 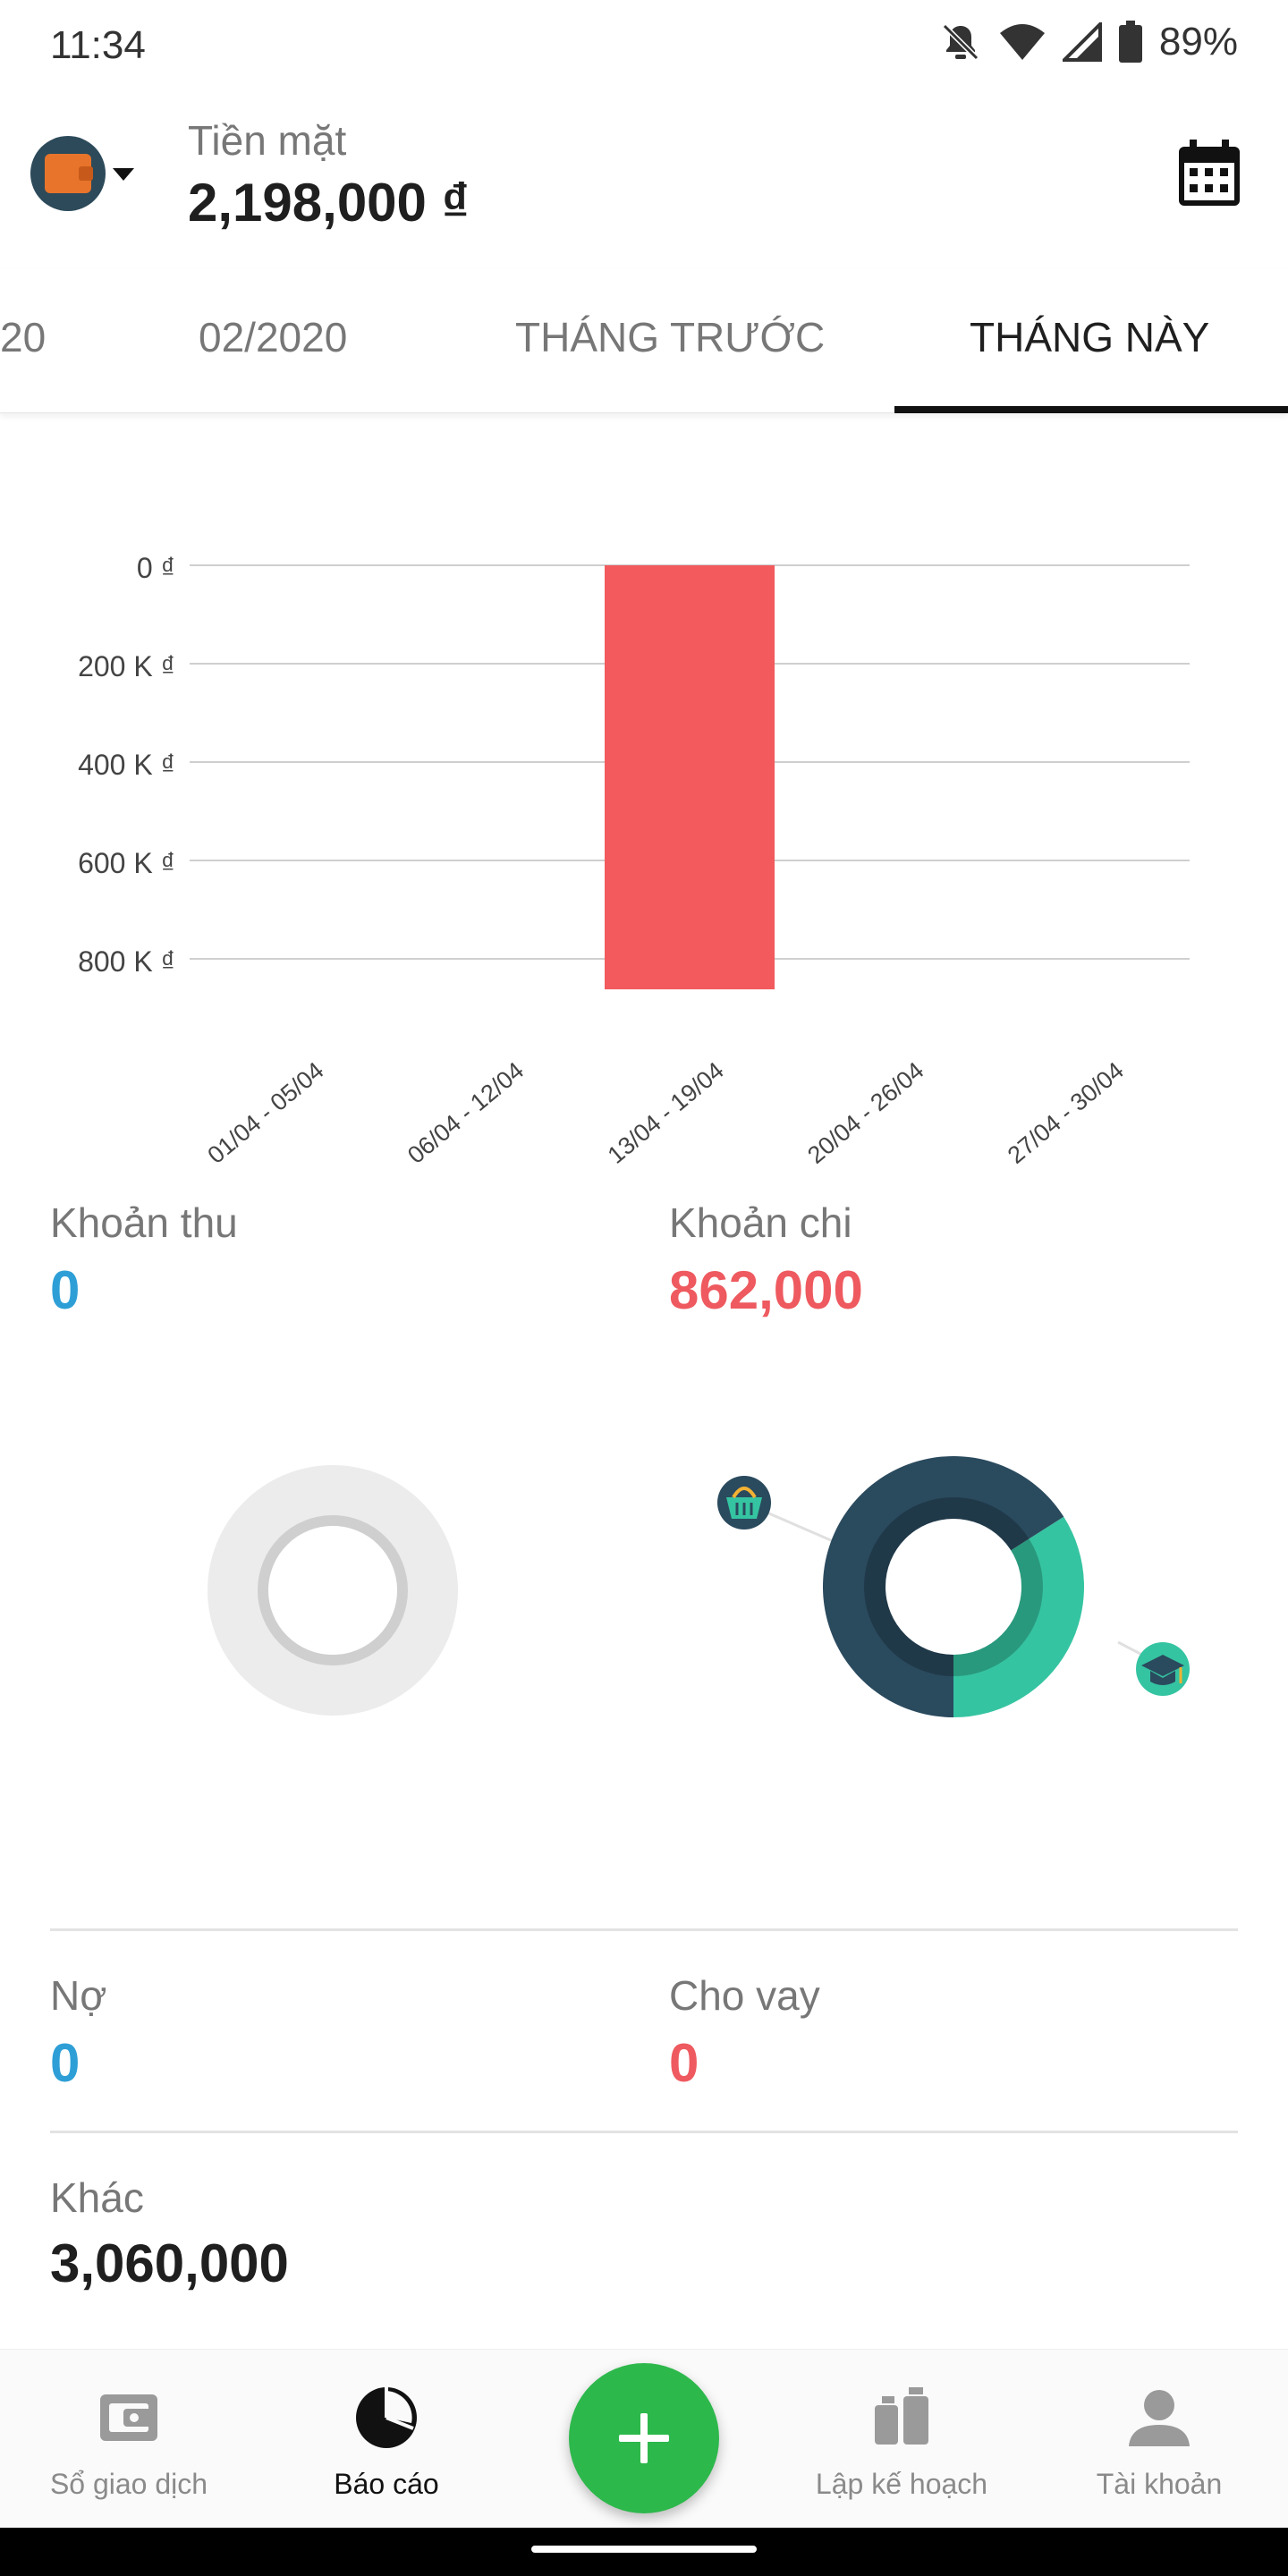 I want to click on tab-last-month: THÁNG TRƯỚC, so click(x=670, y=337).